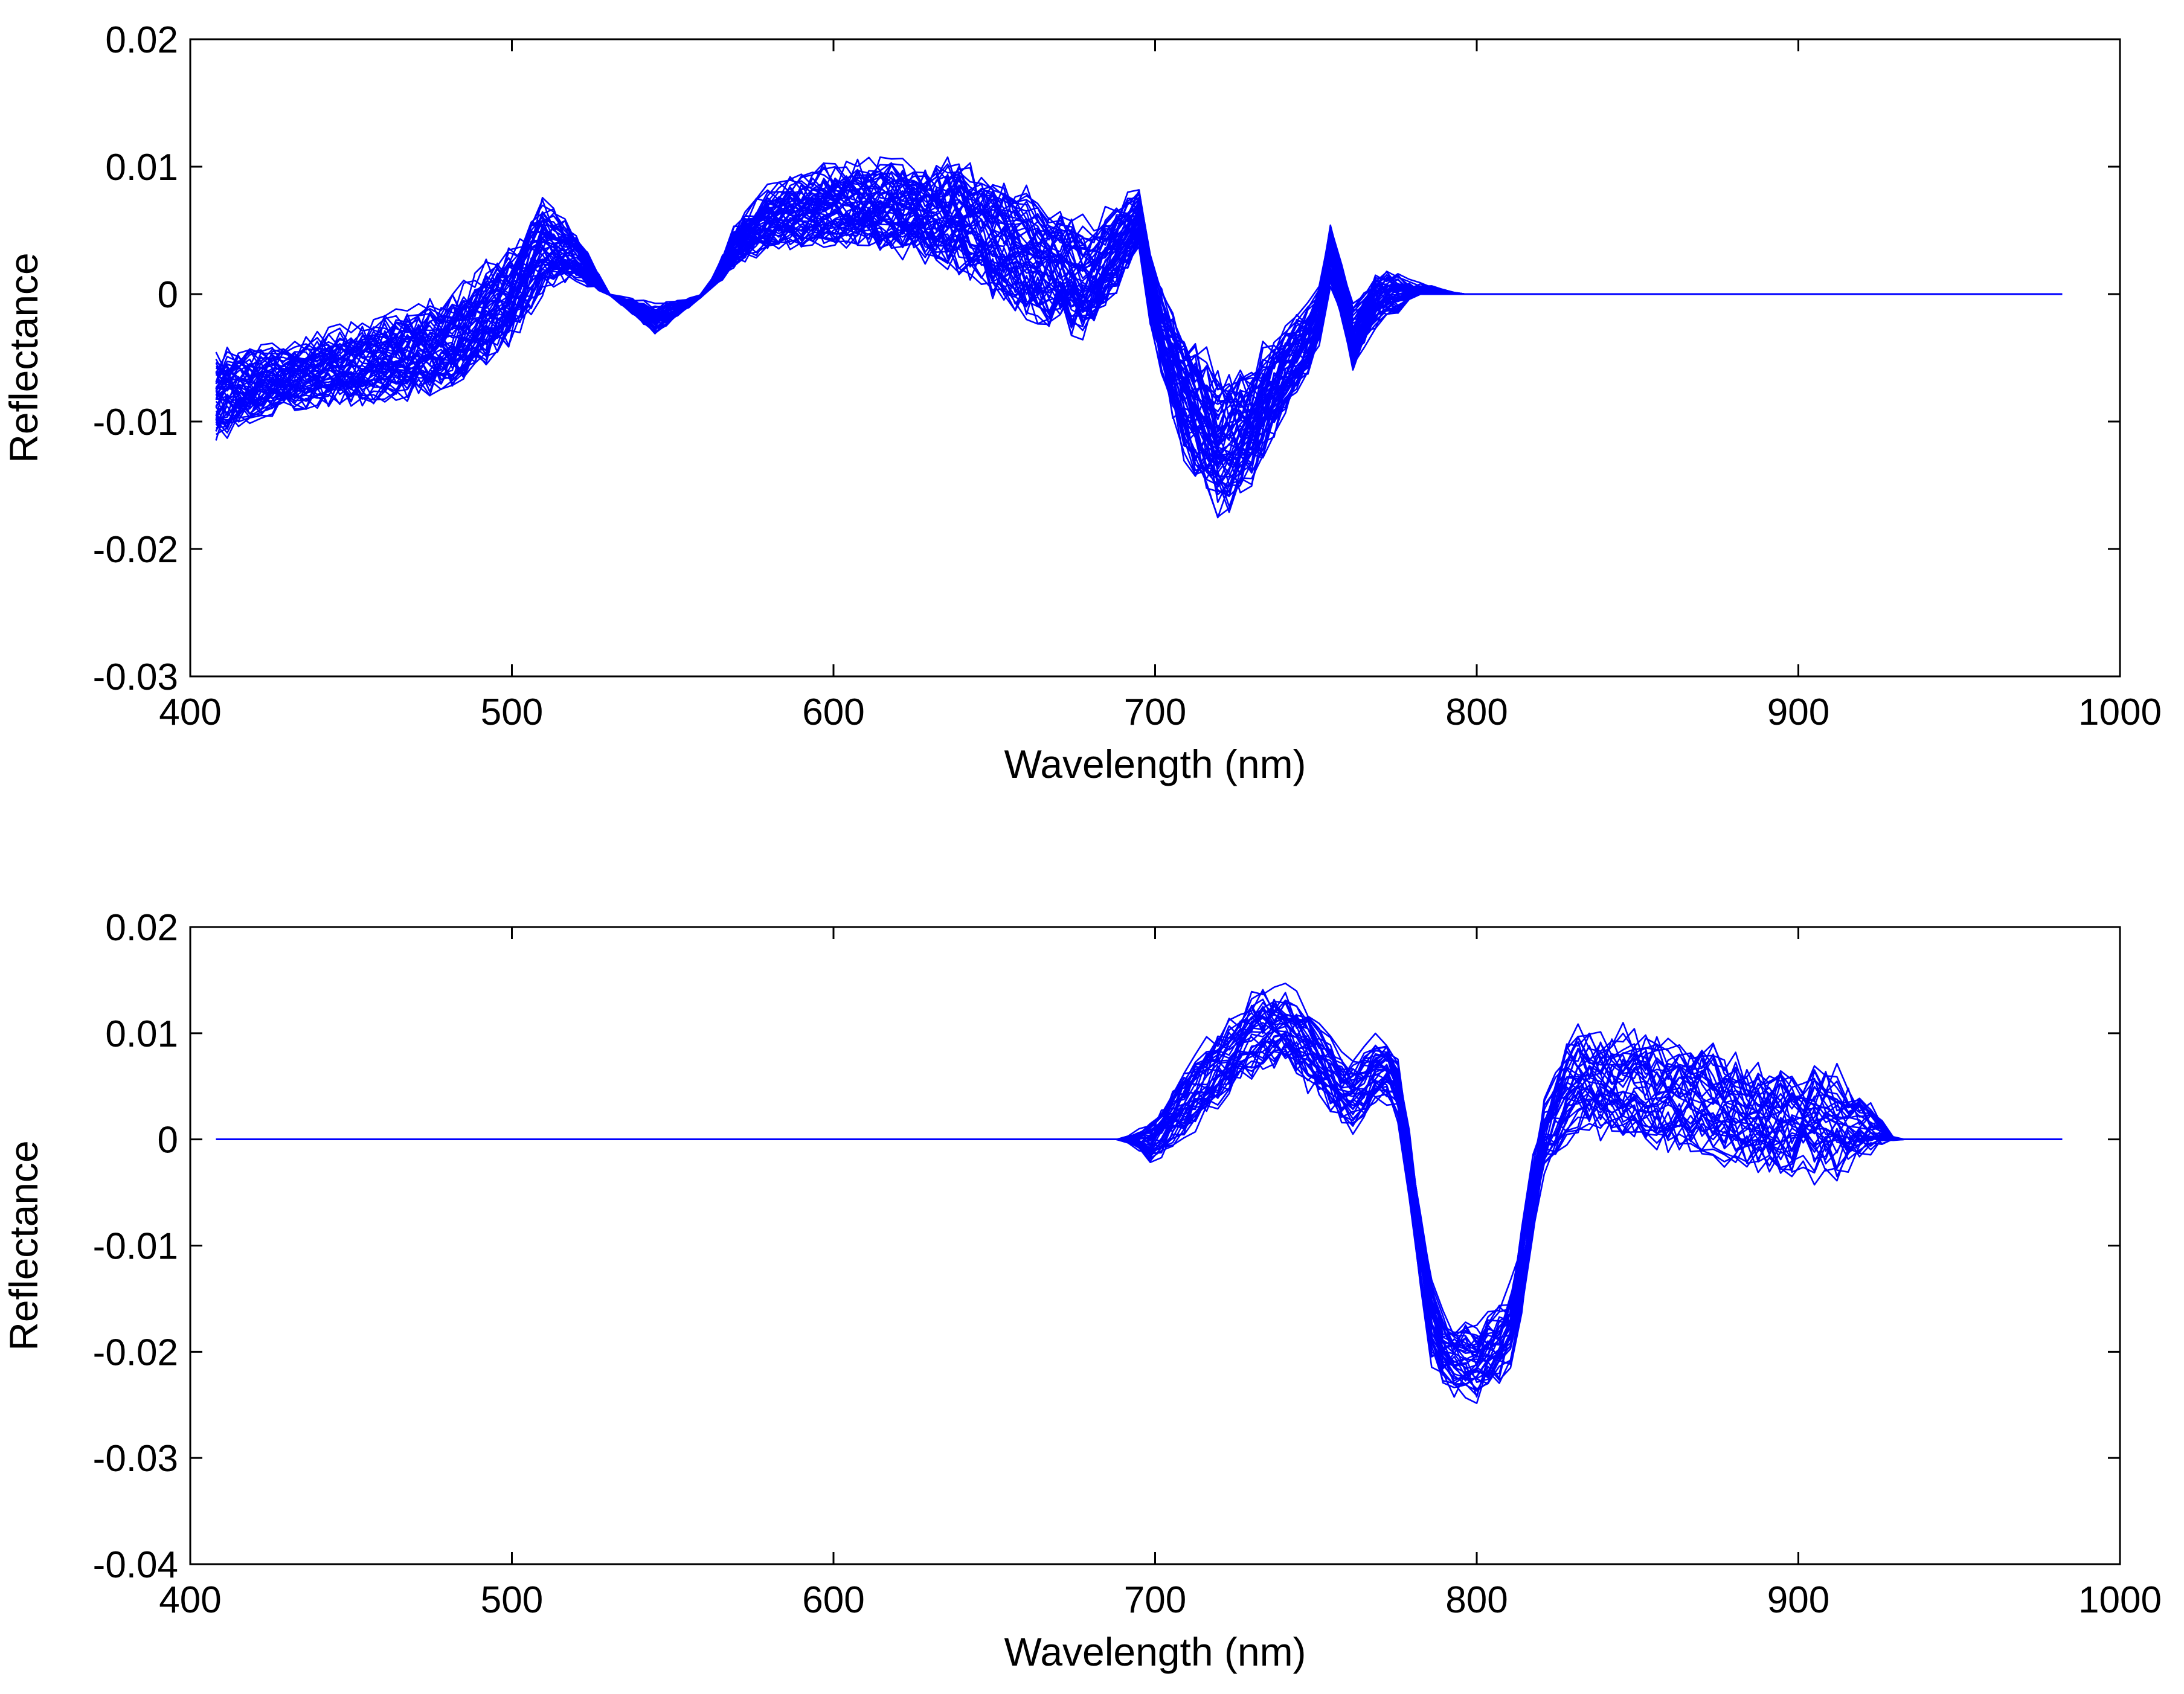 Image resolution: width=2184 pixels, height=1694 pixels. What do you see at coordinates (833, 1600) in the screenshot?
I see `bottom-x-tick-label: 600` at bounding box center [833, 1600].